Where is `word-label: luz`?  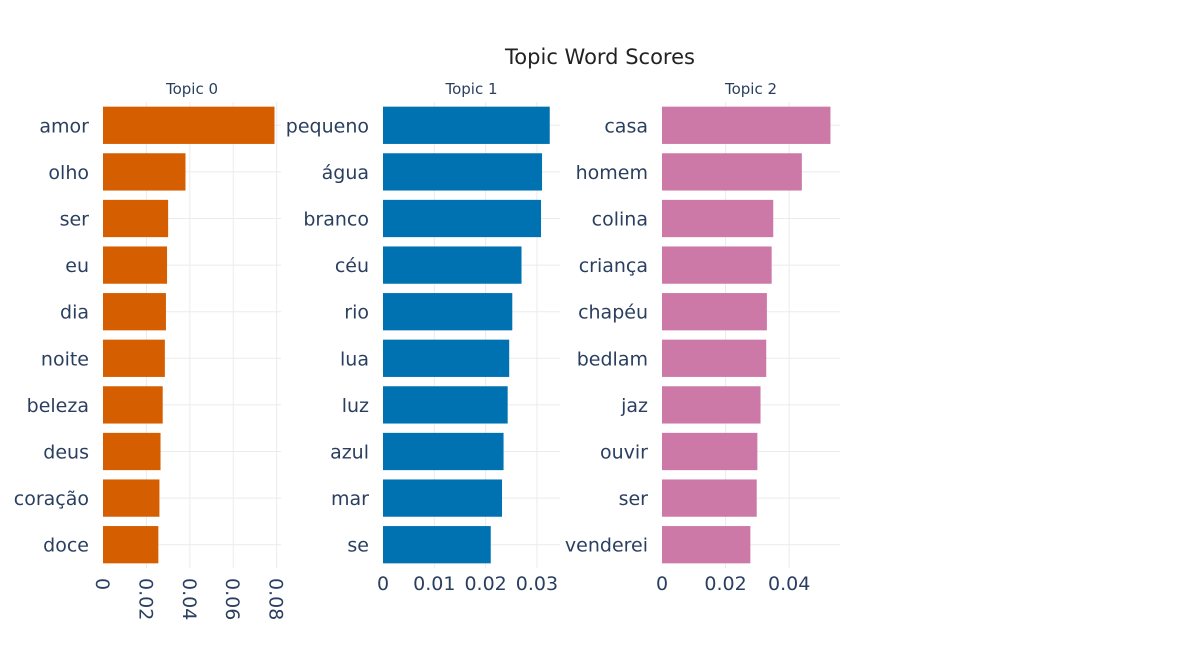 word-label: luz is located at coordinates (355, 406).